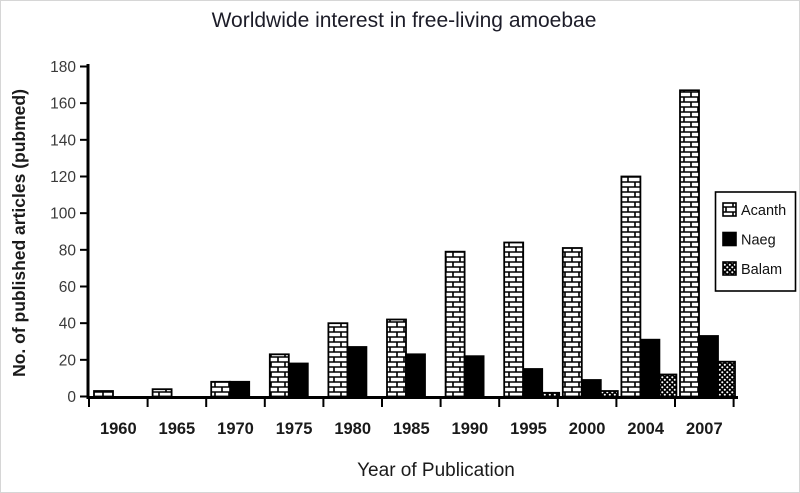 This screenshot has width=800, height=493. I want to click on bar-acanth-2007, so click(689, 243).